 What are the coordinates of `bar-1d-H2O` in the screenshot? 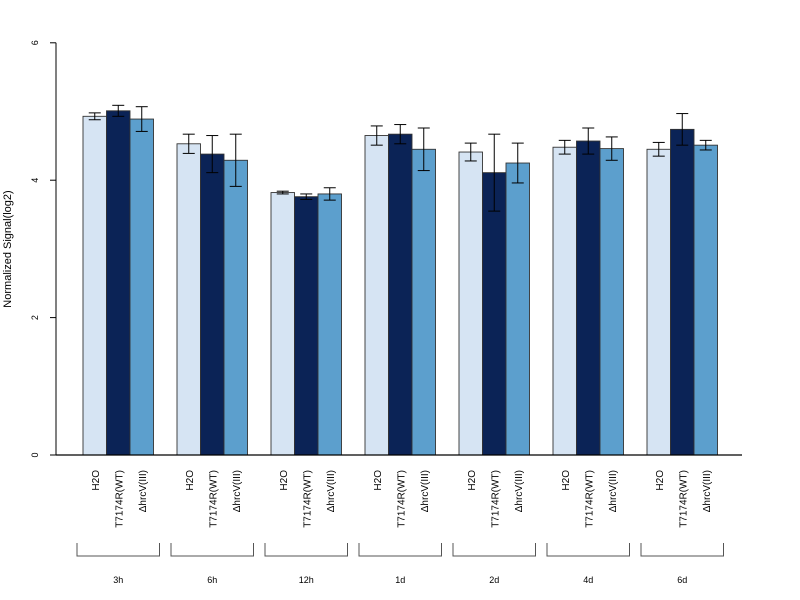 It's located at (376, 295).